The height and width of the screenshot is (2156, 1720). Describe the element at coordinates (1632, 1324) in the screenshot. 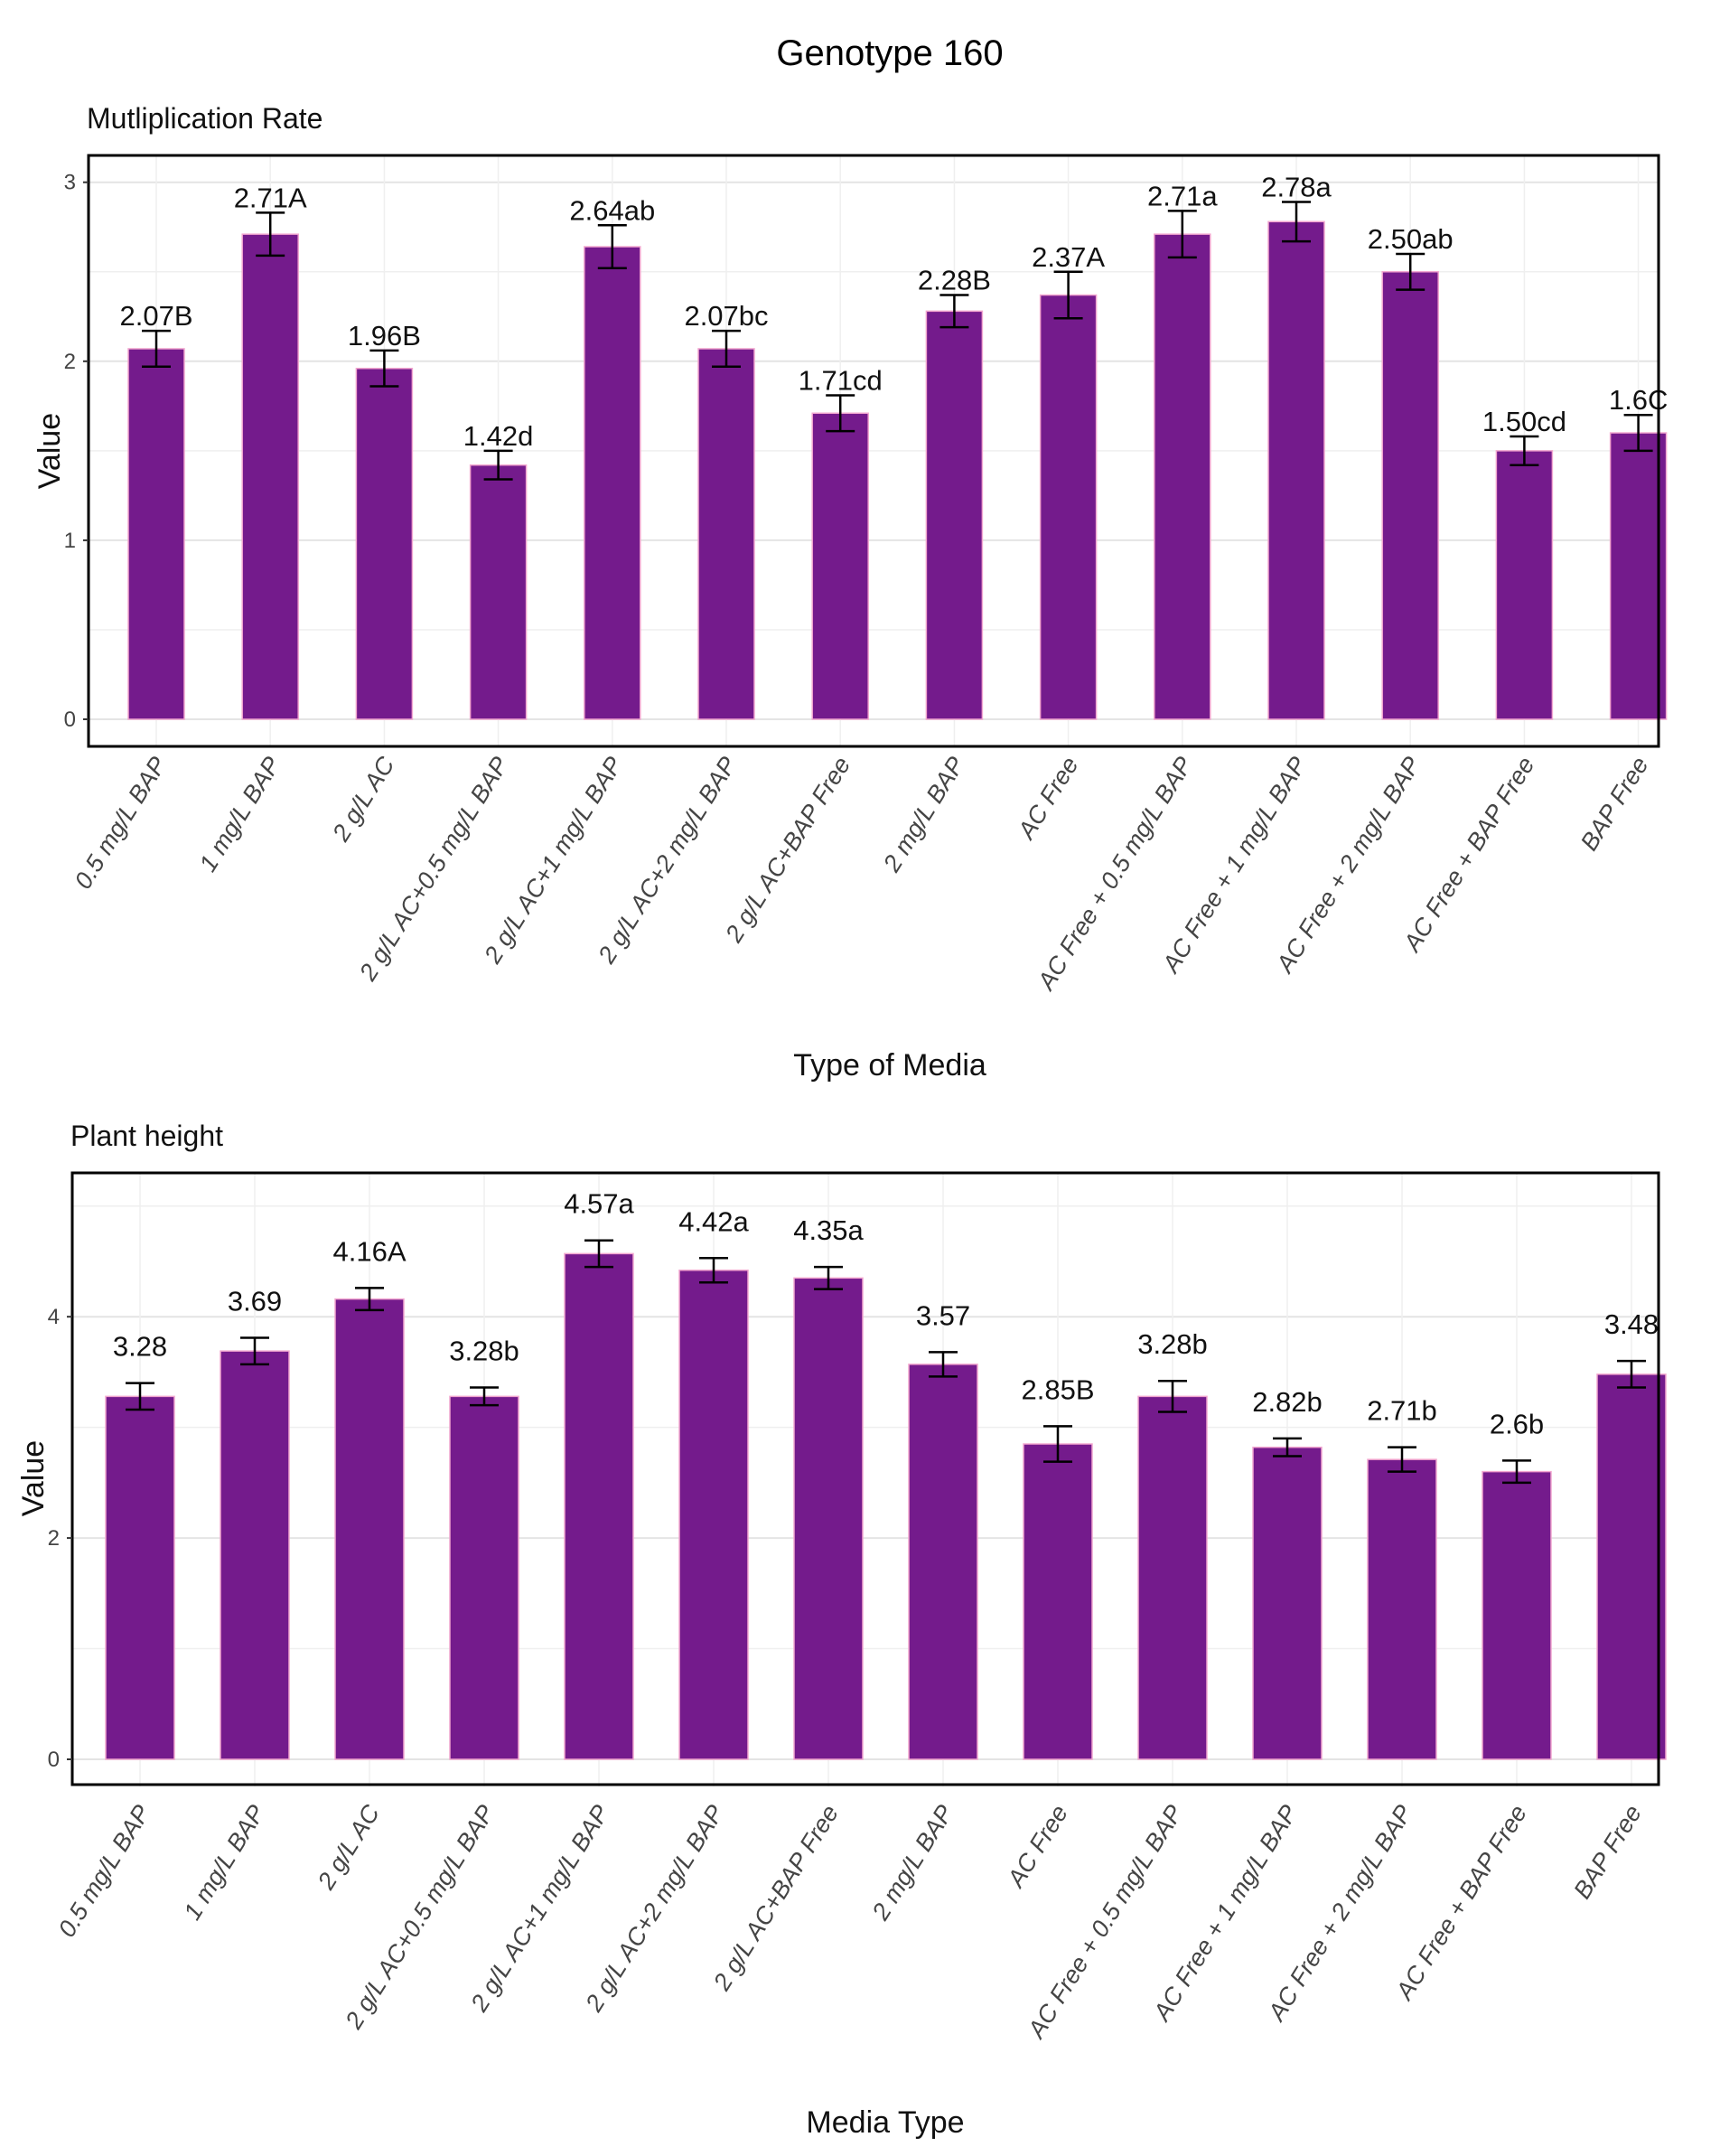

I see `data-label: 3.48` at that location.